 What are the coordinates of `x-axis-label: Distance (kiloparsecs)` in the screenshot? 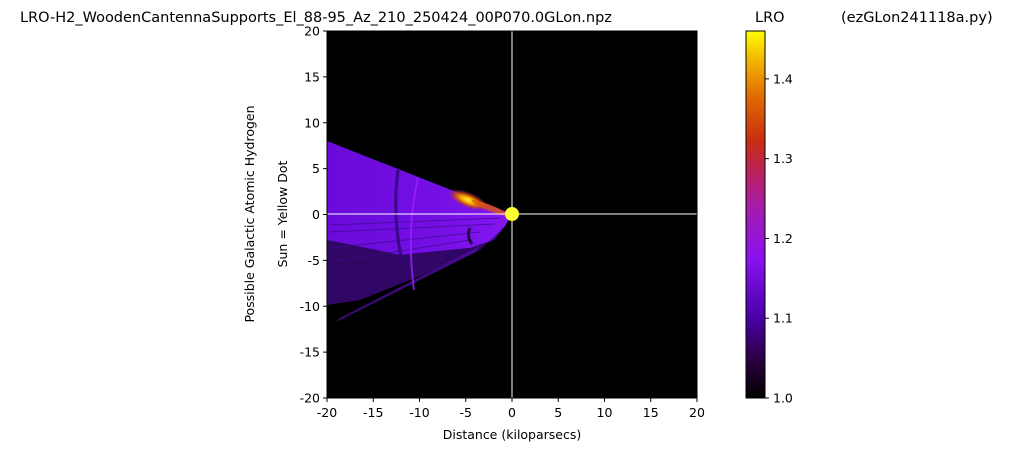 It's located at (512, 434).